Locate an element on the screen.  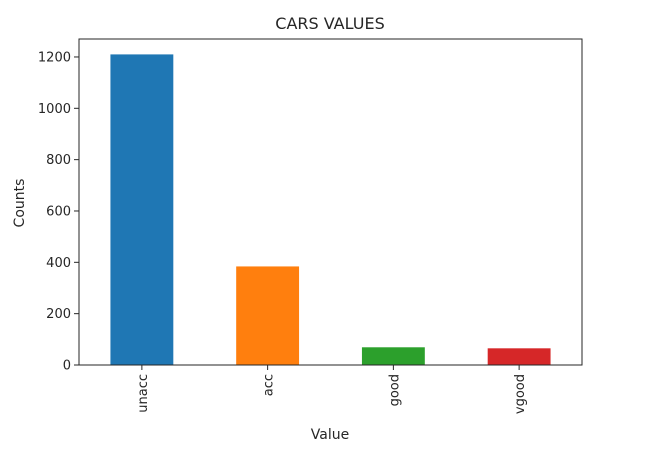
y-axis-label: Counts is located at coordinates (20, 203).